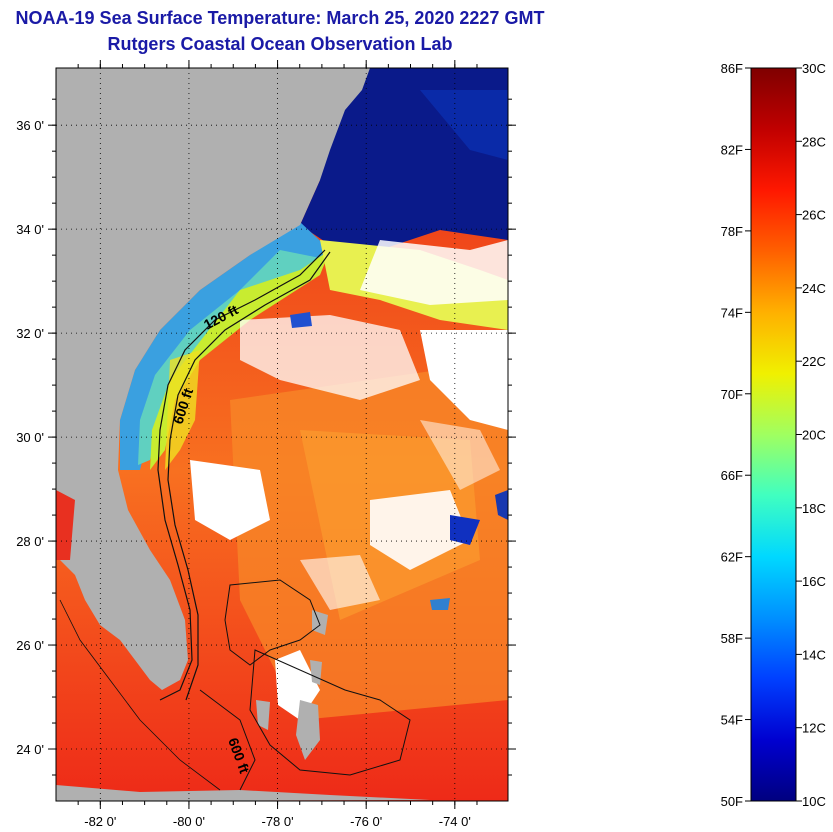 This screenshot has height=832, width=833. I want to click on colorbar-celsius-labels: 30C 28C 26C 24C 22C 20C 18C 16C 14C 12C 10C, so click(811, 435).